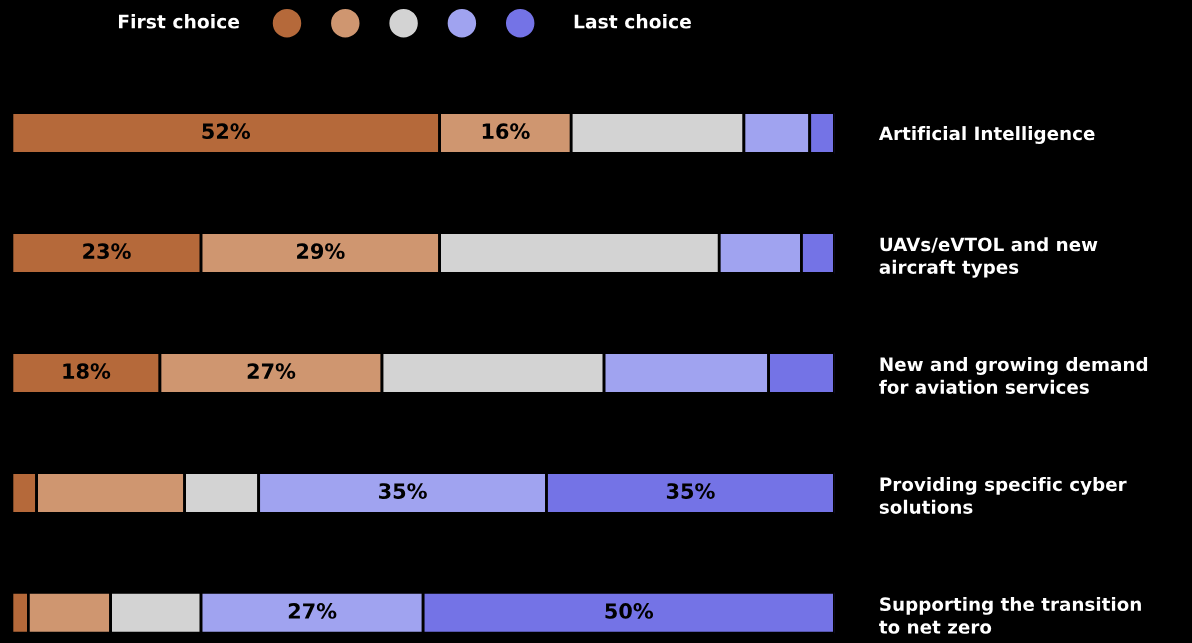  I want to click on data-label: 29%, so click(321, 251).